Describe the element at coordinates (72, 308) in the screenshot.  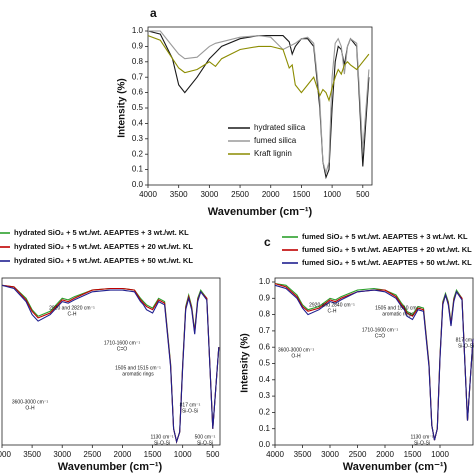
I see `annotation: 2920 and 2820 cm⁻¹` at that location.